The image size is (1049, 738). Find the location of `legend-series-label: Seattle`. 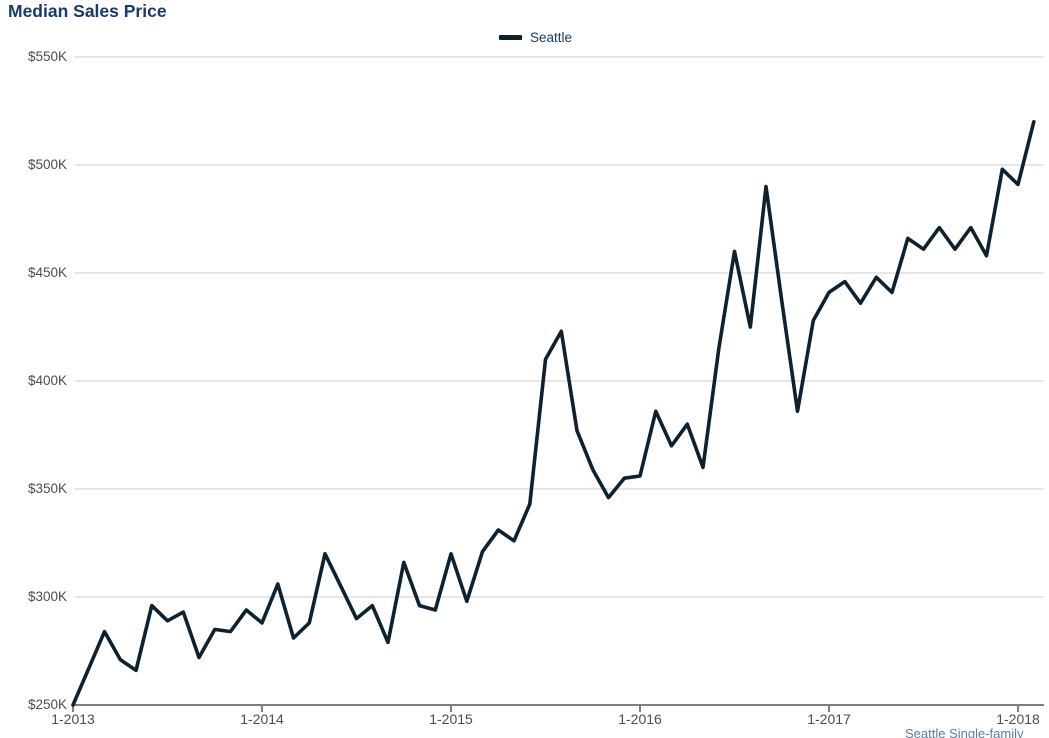

legend-series-label: Seattle is located at coordinates (551, 37).